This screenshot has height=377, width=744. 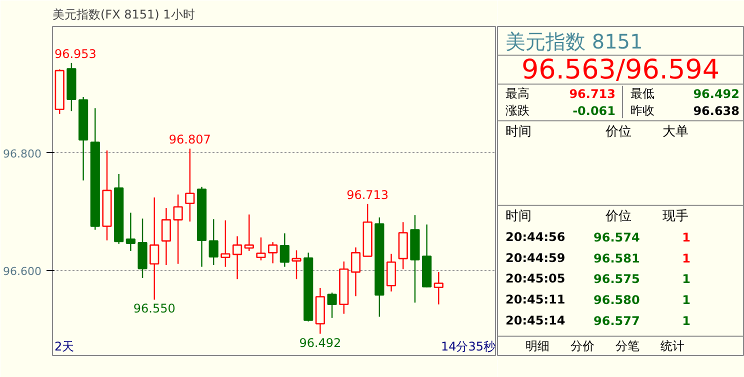 I want to click on annotation: 96.713, so click(x=367, y=195).